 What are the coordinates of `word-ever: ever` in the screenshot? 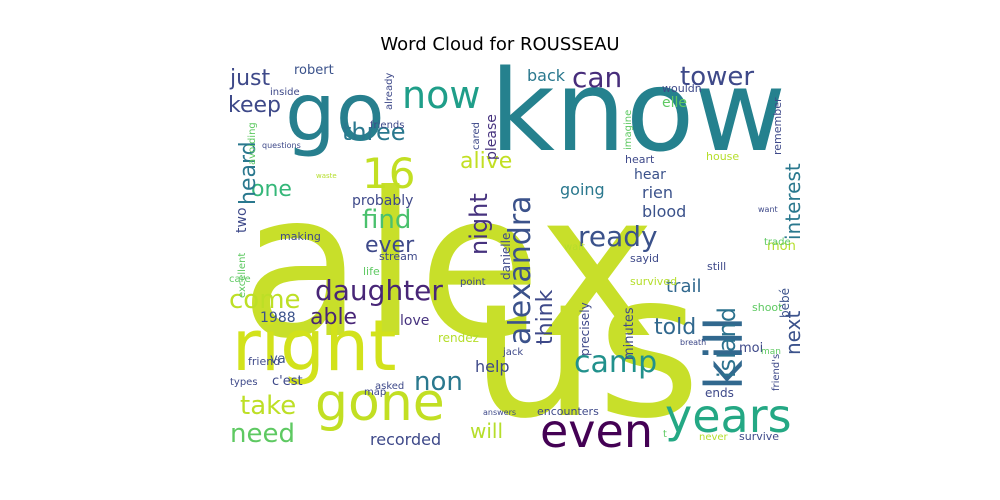 It's located at (390, 245).